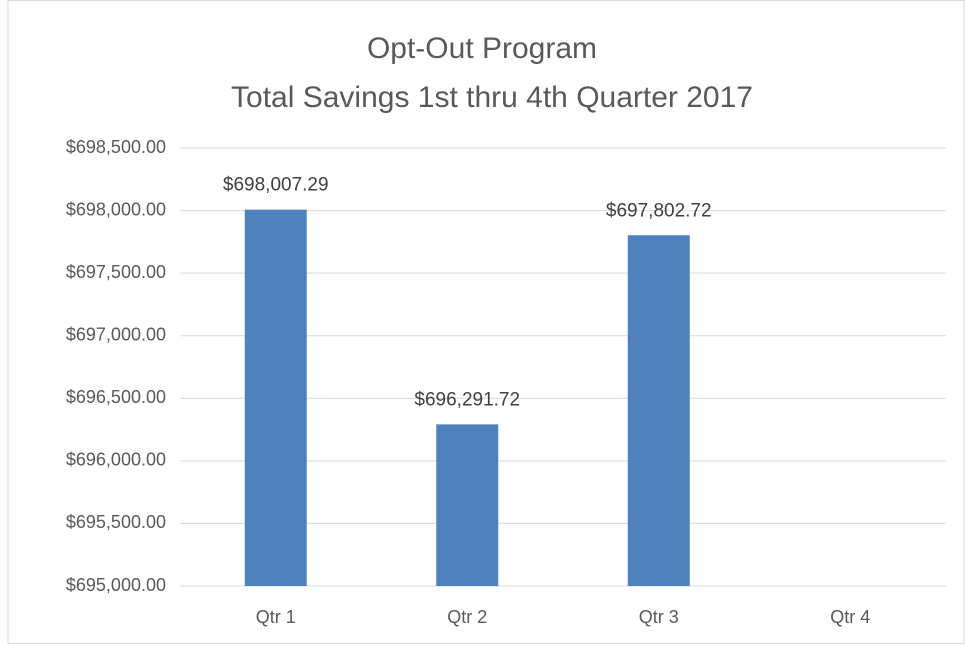 Image resolution: width=965 pixels, height=645 pixels. I want to click on y-tick-label: $695,000.00, so click(116, 585).